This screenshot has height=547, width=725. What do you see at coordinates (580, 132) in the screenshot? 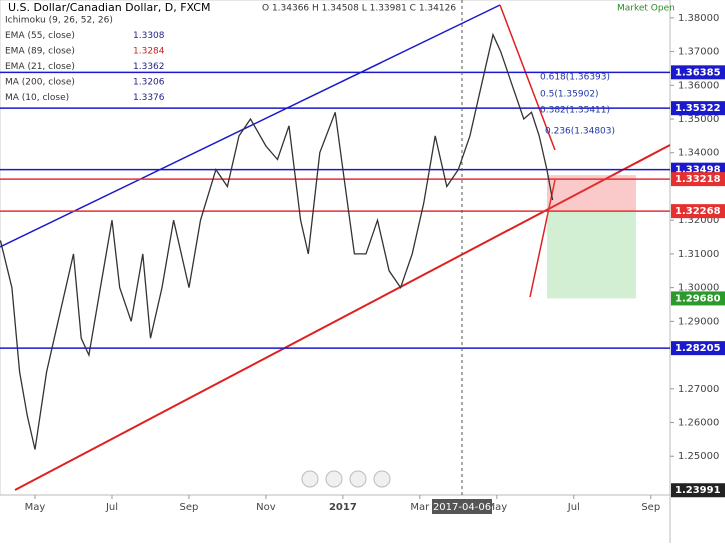
I see `fib-label: 0.236(1.34803)` at bounding box center [580, 132].